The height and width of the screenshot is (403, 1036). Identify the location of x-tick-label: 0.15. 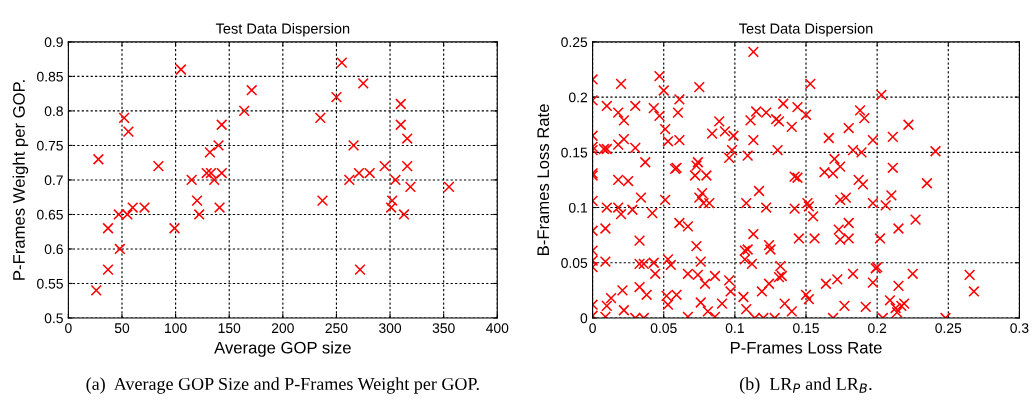
(806, 328).